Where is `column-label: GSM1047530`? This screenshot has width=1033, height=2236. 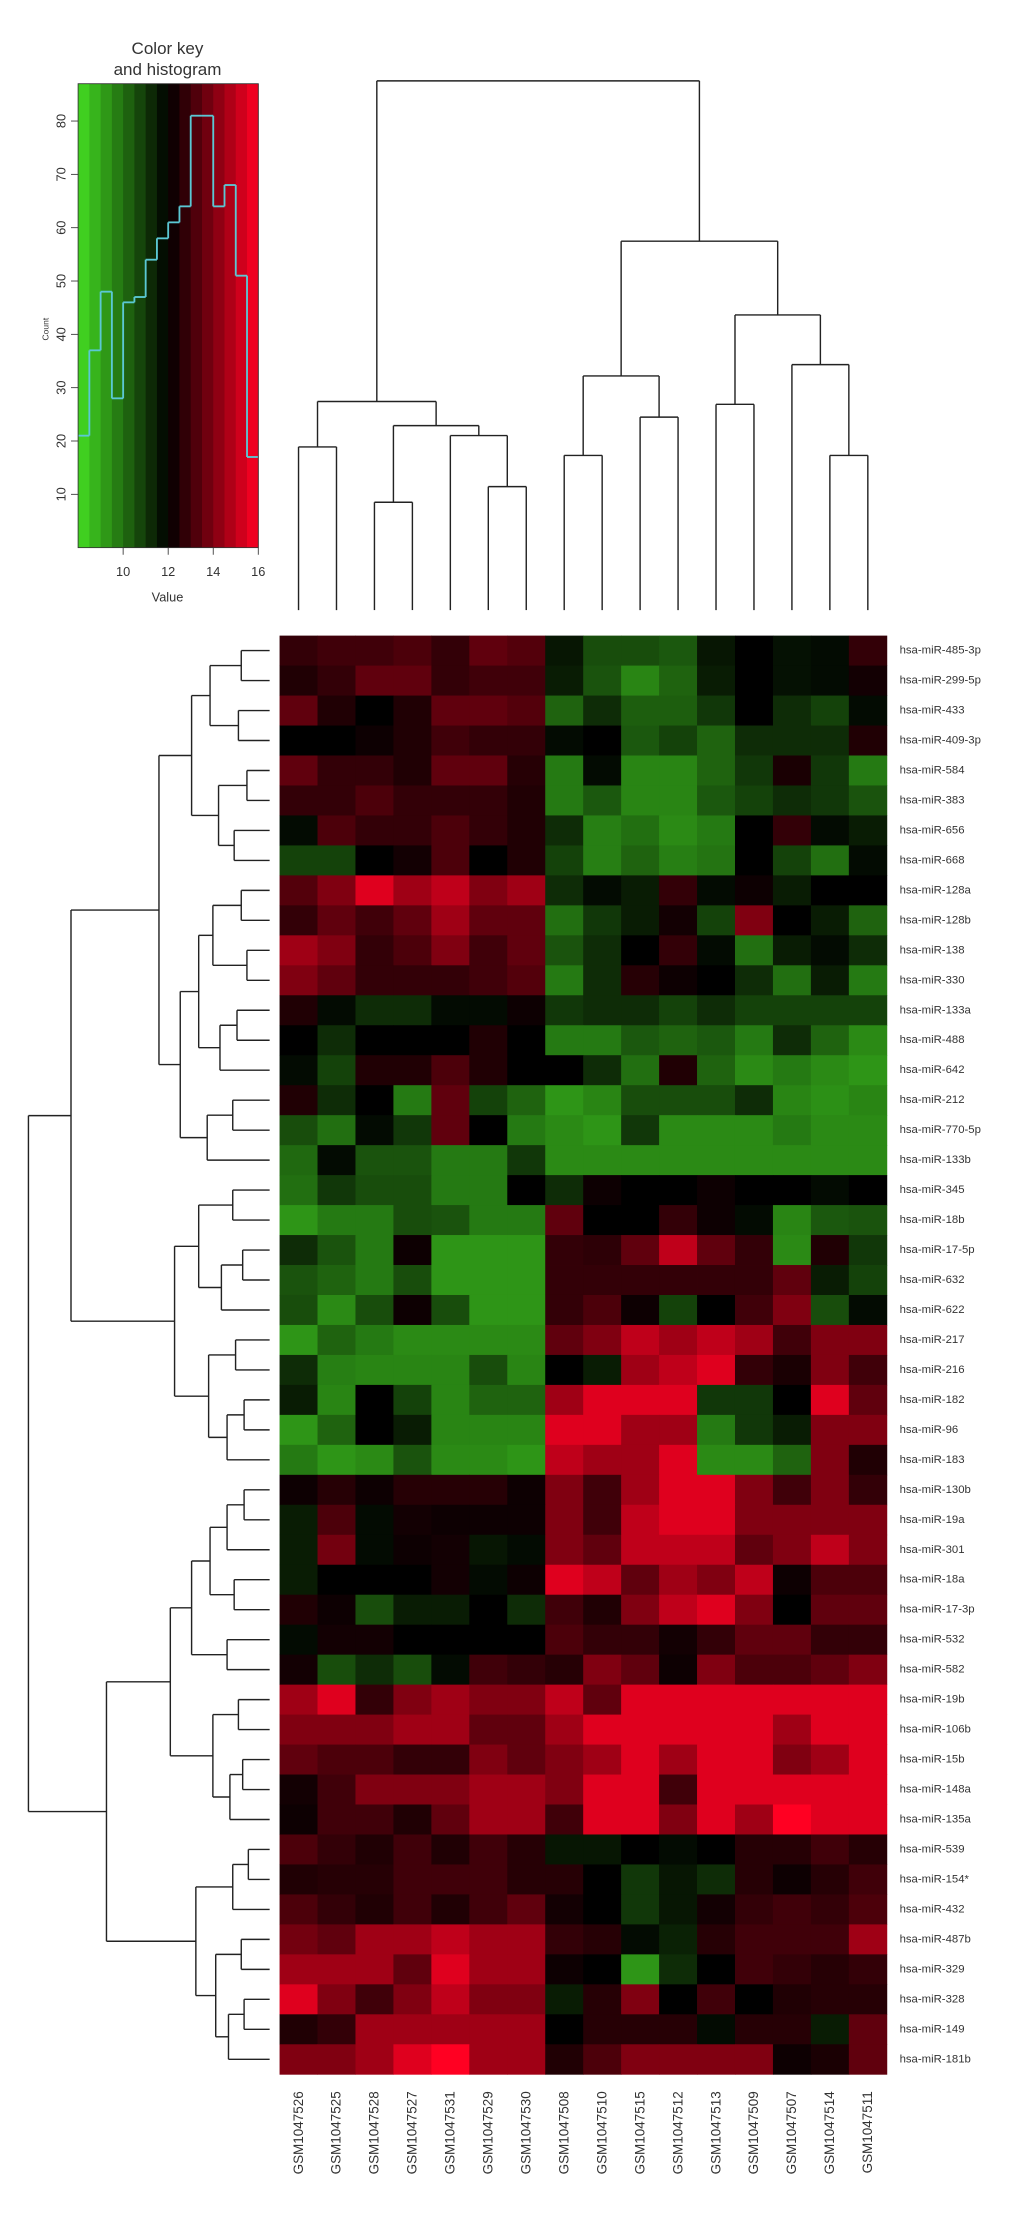
column-label: GSM1047530 is located at coordinates (526, 2132).